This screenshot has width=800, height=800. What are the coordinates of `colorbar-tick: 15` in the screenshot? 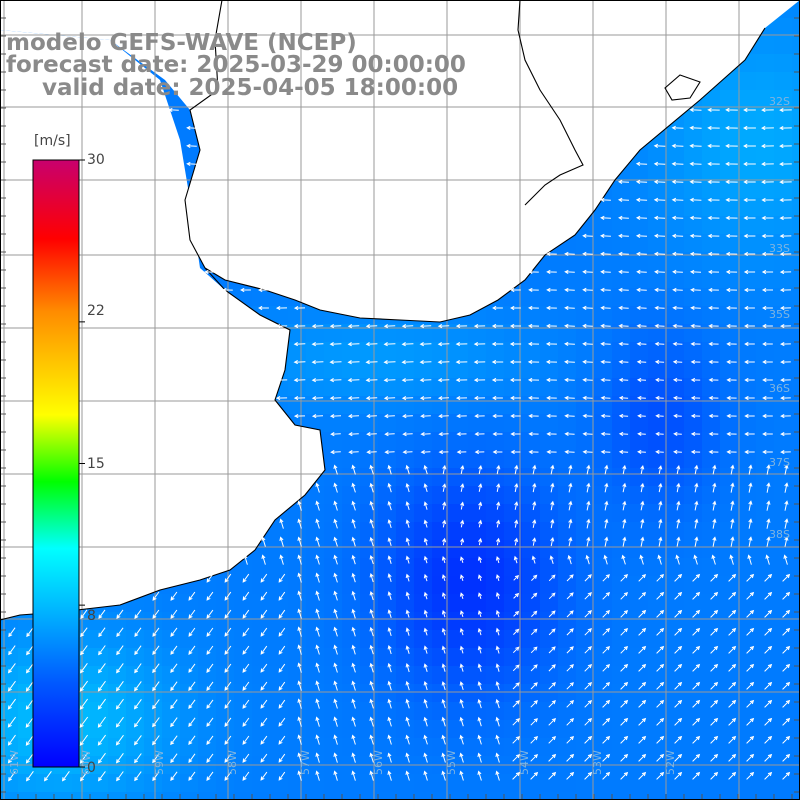 It's located at (96, 464).